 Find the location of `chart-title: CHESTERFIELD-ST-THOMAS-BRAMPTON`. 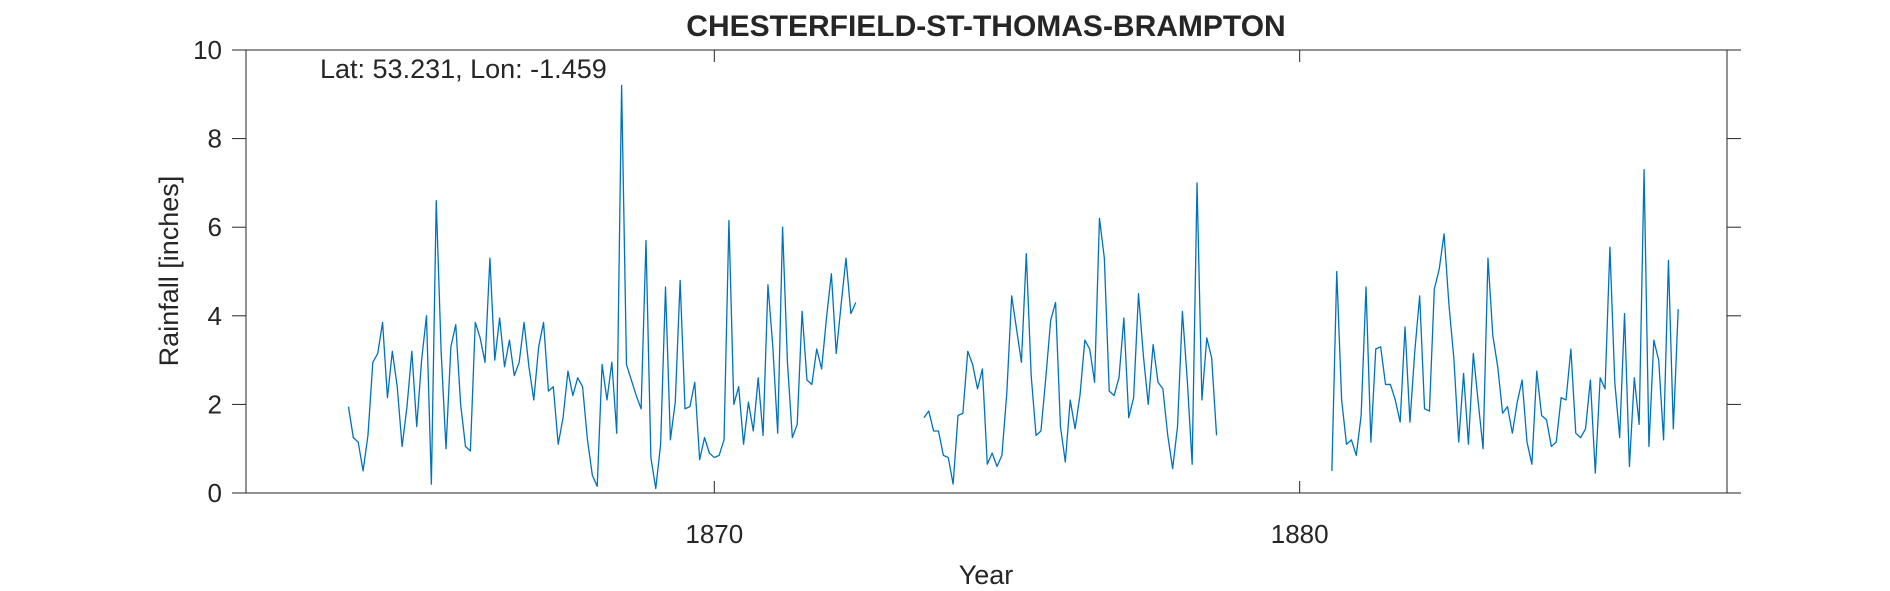

chart-title: CHESTERFIELD-ST-THOMAS-BRAMPTON is located at coordinates (985, 26).